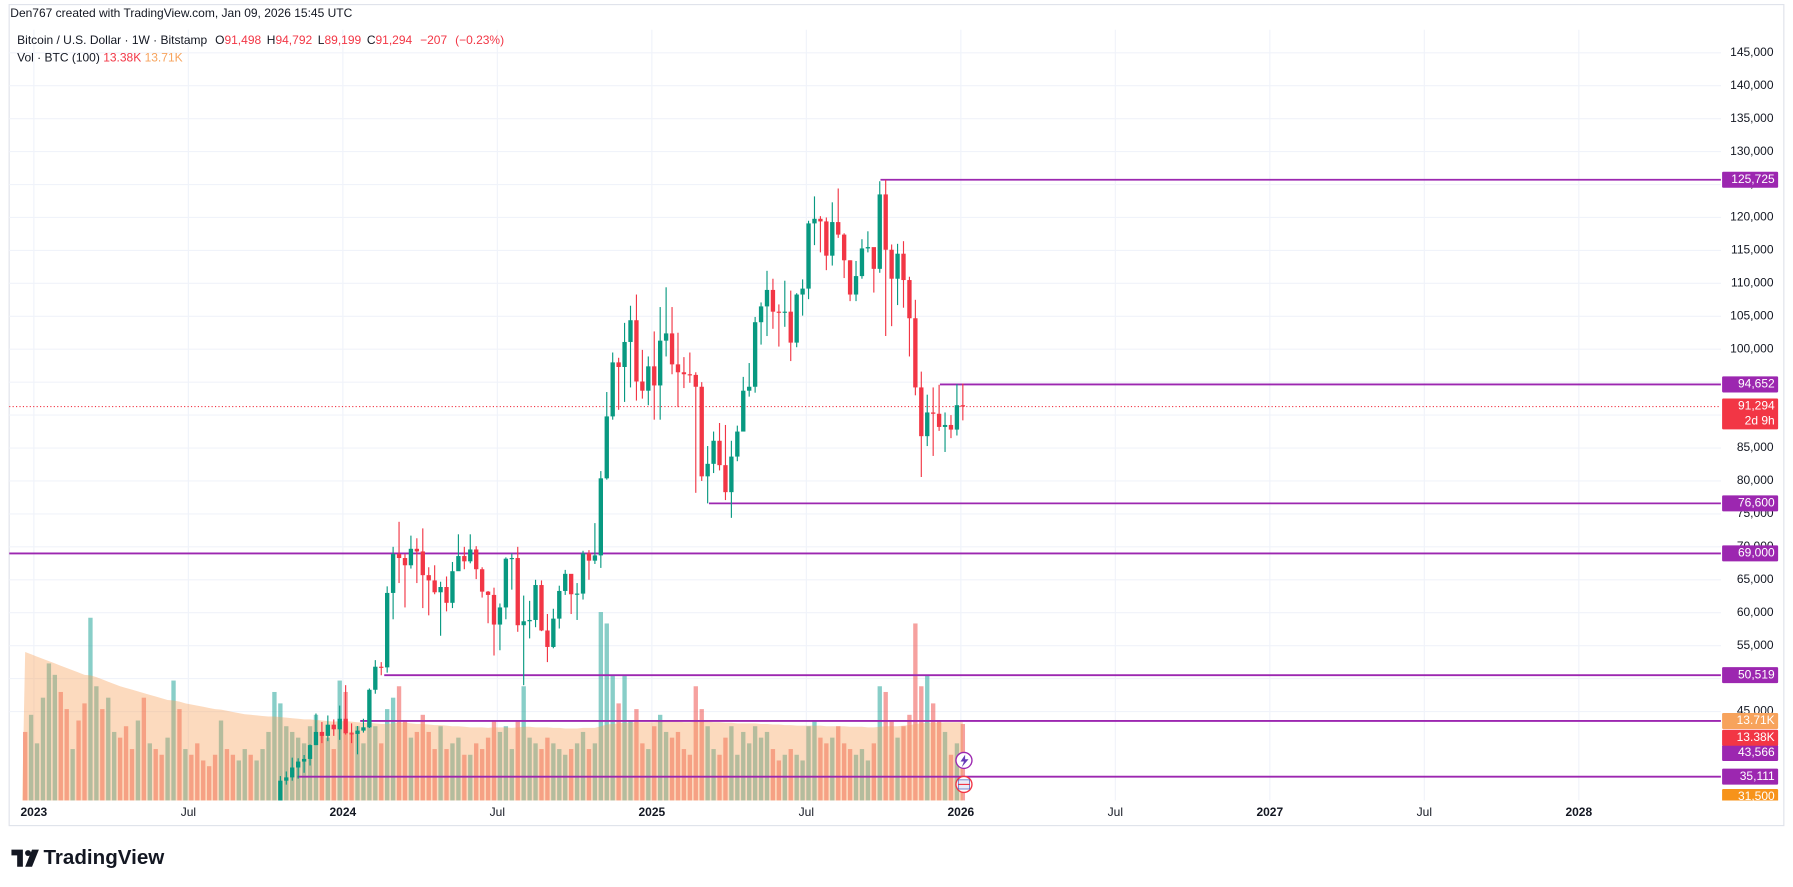 The width and height of the screenshot is (1793, 887). What do you see at coordinates (371, 40) in the screenshot?
I see `ohlc-prefix: C` at bounding box center [371, 40].